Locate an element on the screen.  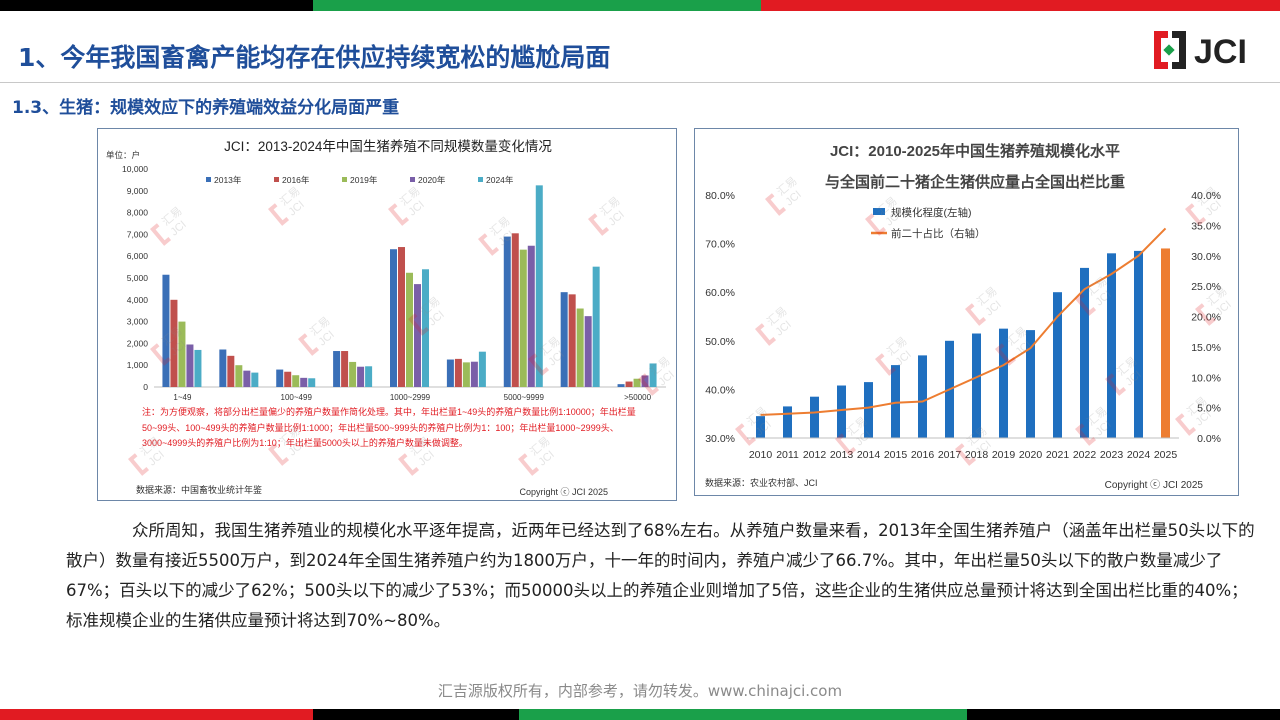
y-right-tick-label: 0.0% is located at coordinates (1209, 439).